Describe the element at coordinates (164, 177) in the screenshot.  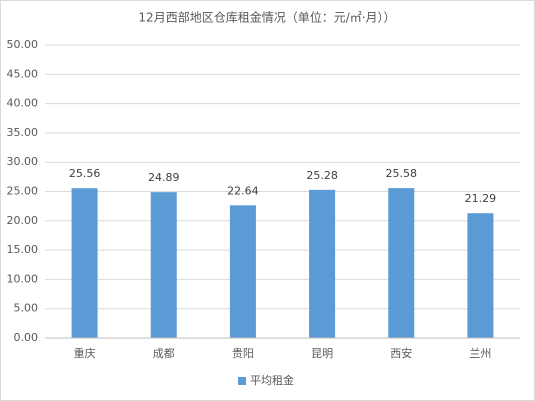
I see `data-label: 24.89` at that location.